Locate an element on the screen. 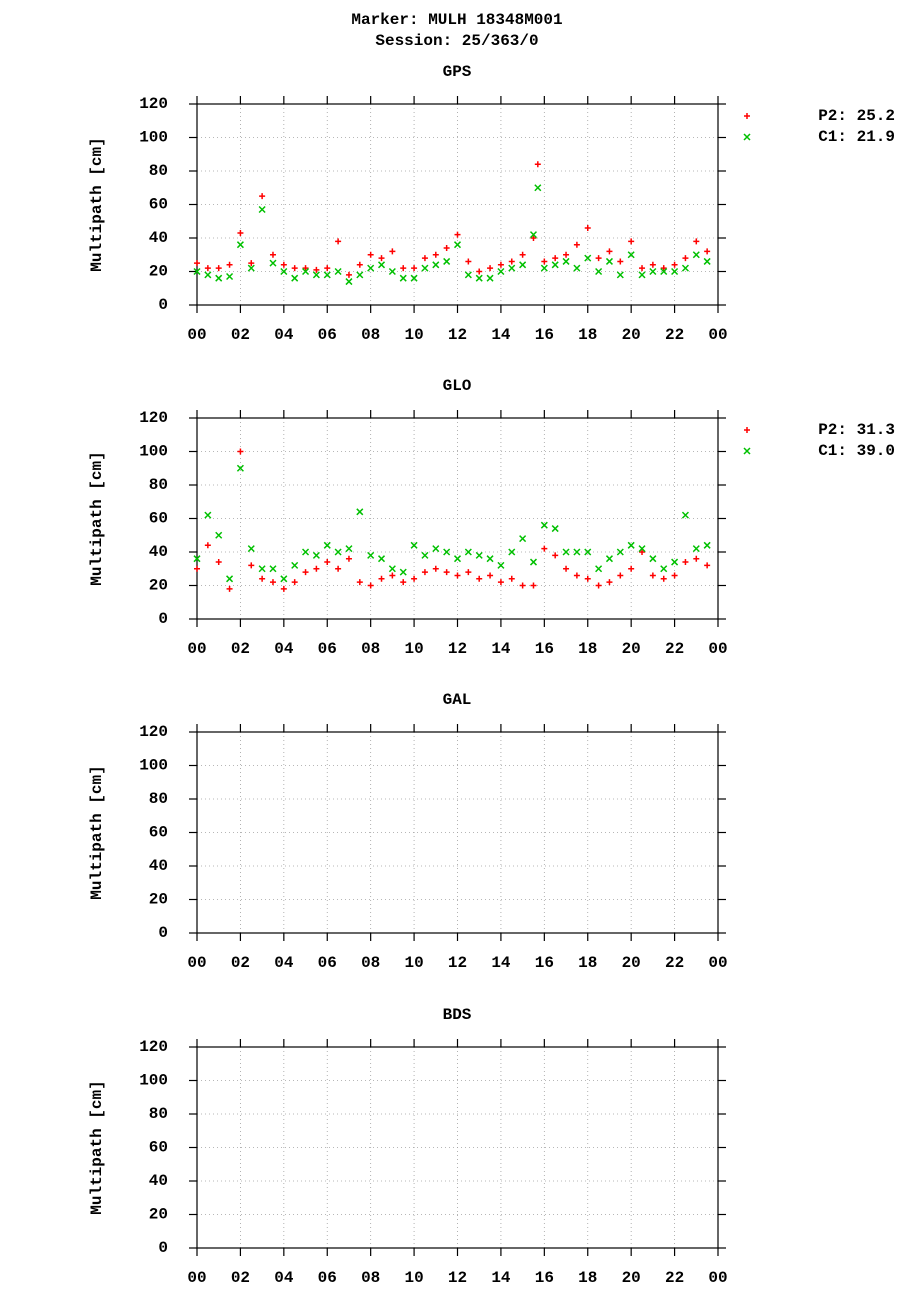  page-subtitle: Session: 25/363/0 is located at coordinates (456, 41).